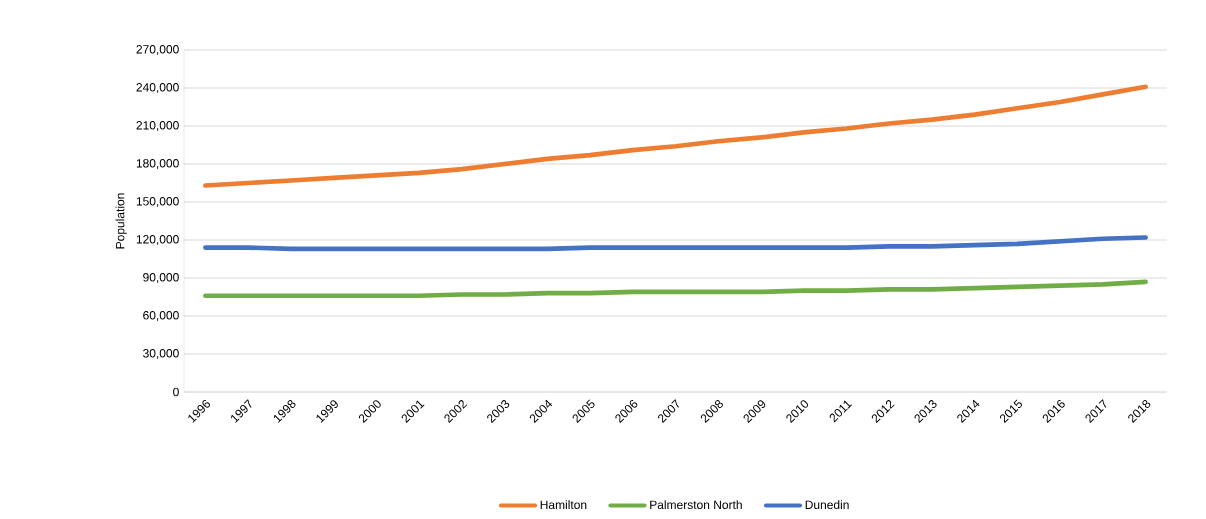  What do you see at coordinates (563, 505) in the screenshot?
I see `legend-label: Hamilton` at bounding box center [563, 505].